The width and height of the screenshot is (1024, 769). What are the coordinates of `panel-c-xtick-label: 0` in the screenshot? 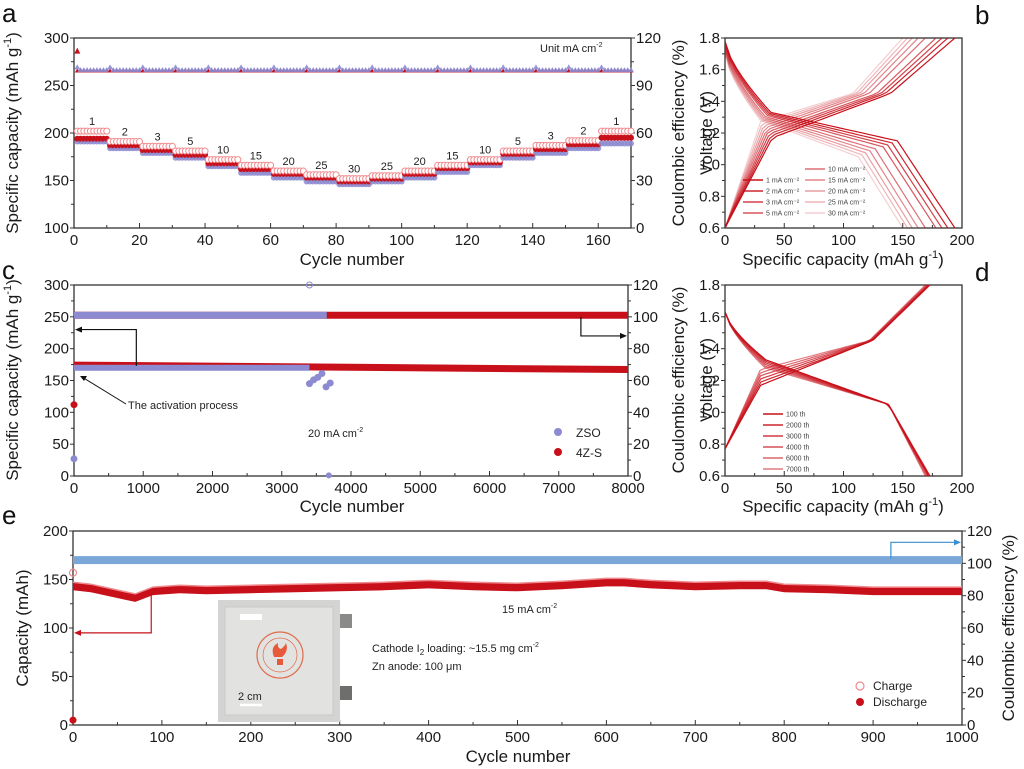 It's located at (74, 488).